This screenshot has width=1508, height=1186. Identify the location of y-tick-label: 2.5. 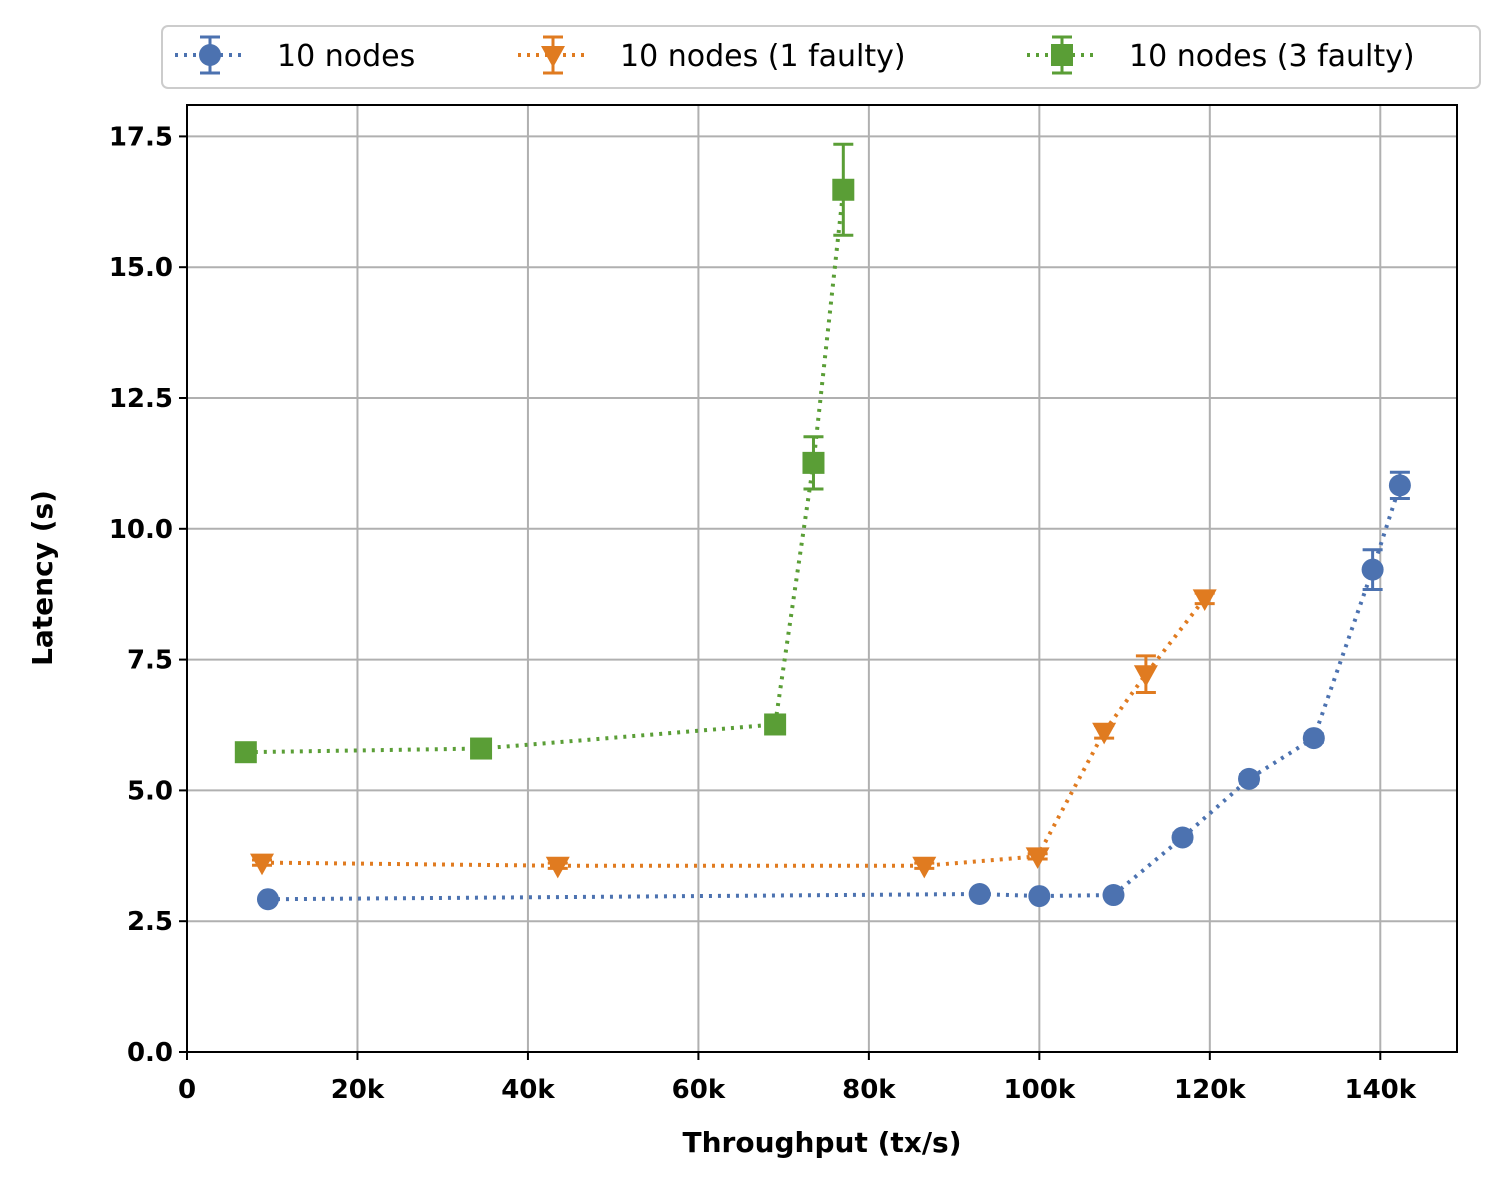
(150, 922).